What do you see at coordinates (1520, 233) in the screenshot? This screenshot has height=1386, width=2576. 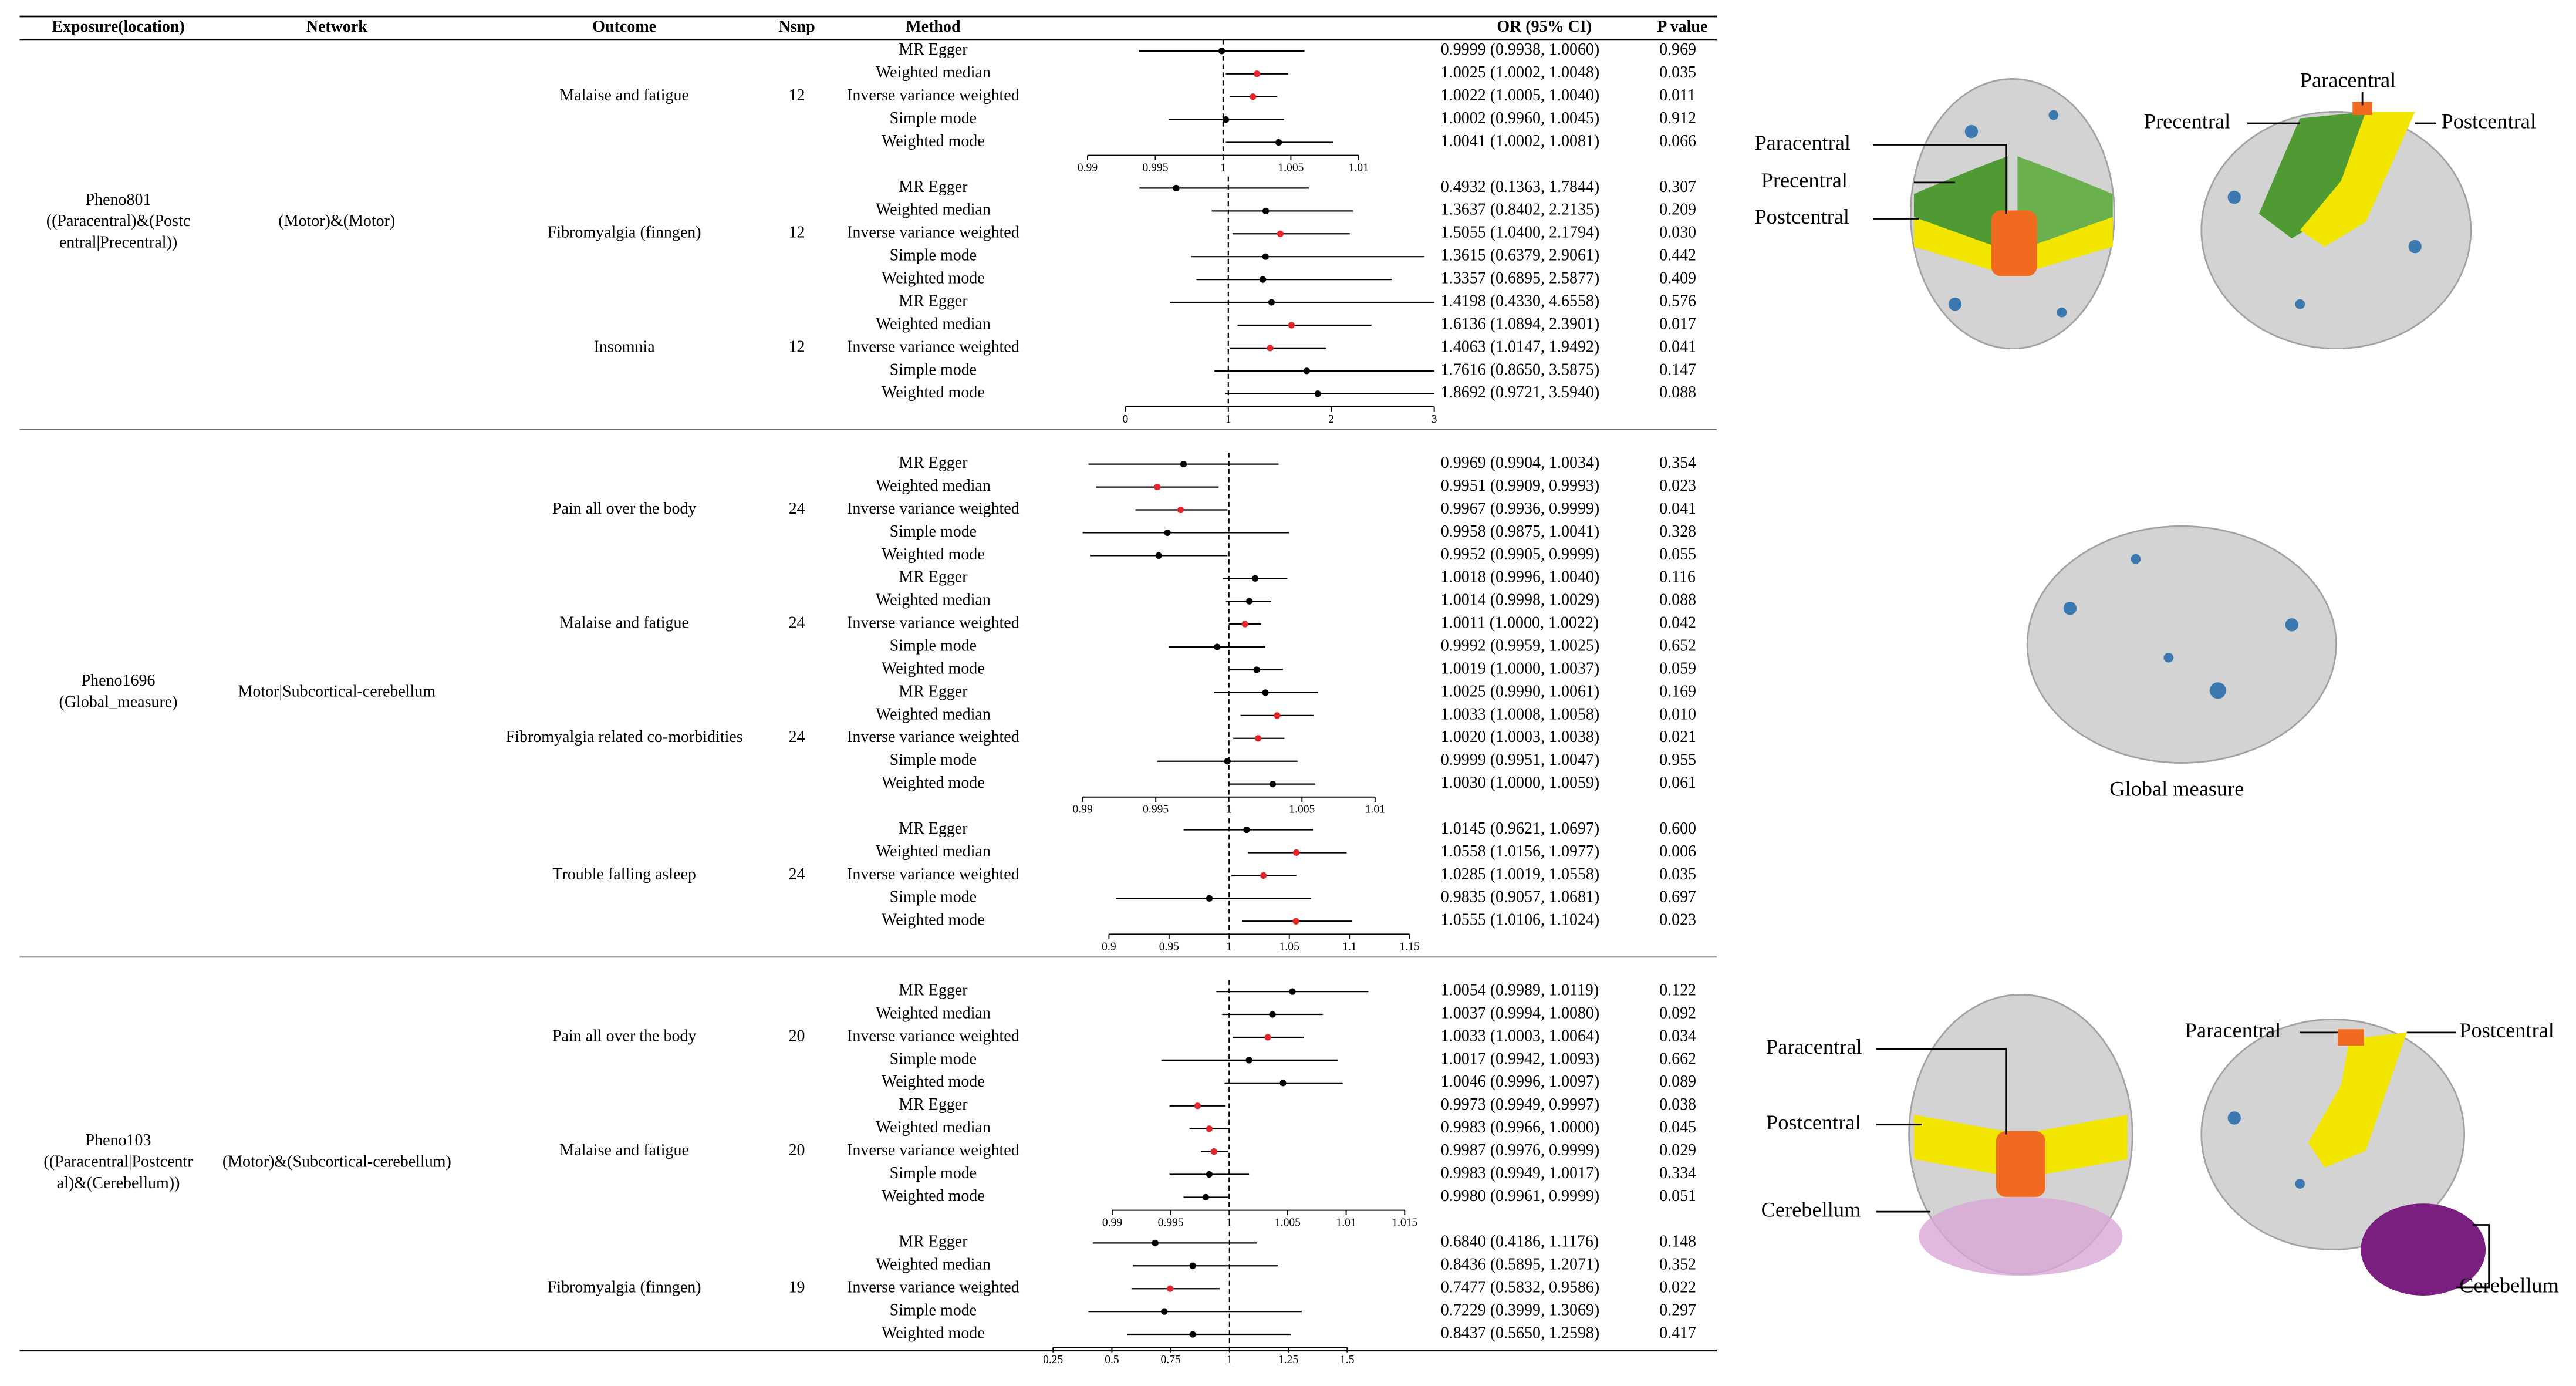 I see `or-ci: 1.5055 (1.0400, 2.1794)` at bounding box center [1520, 233].